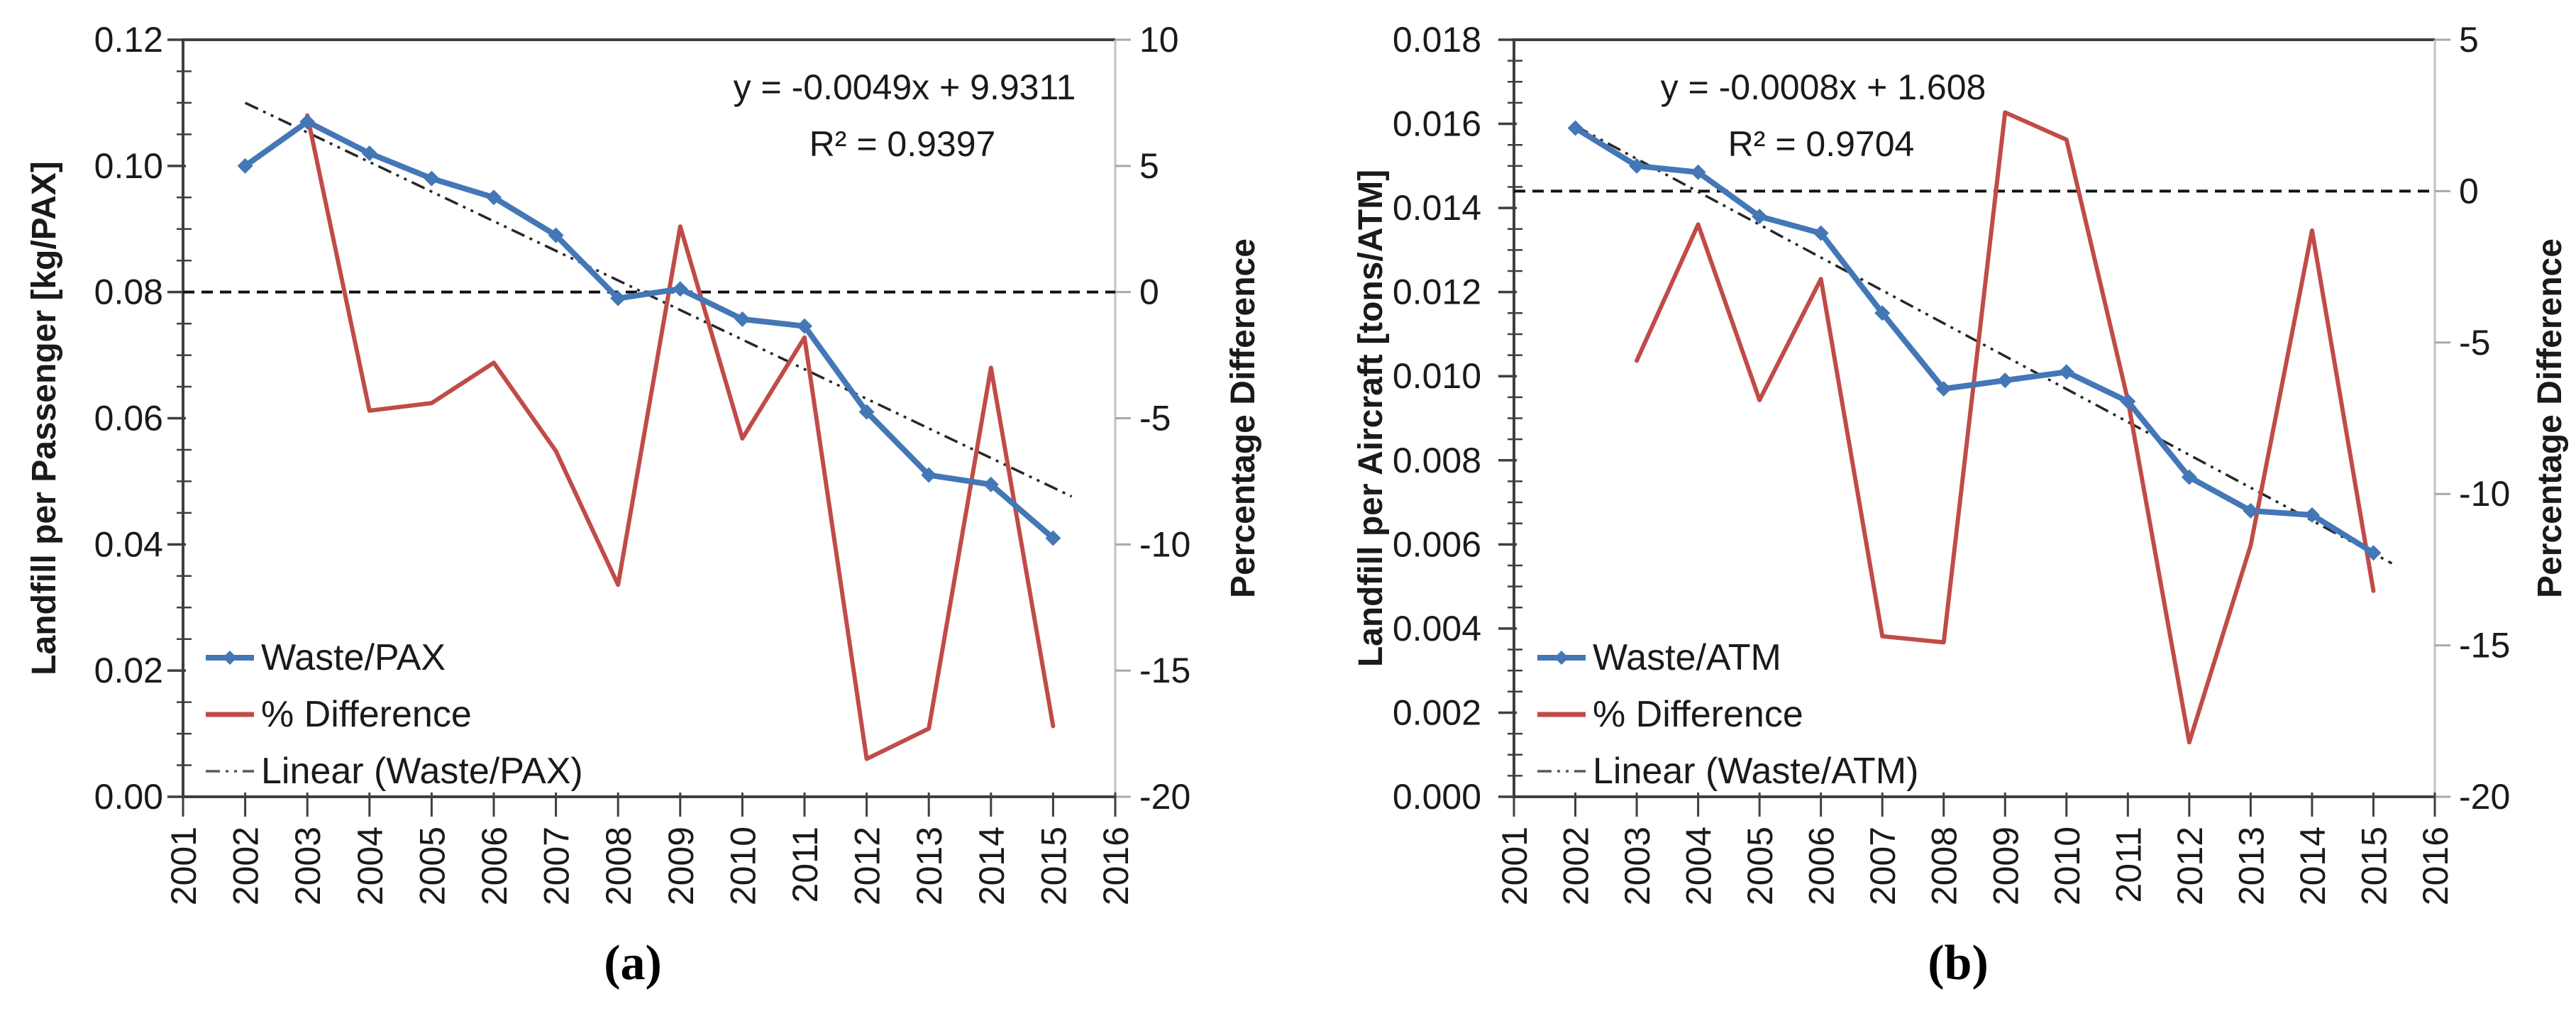  I want to click on legend-label: Waste/ATM, so click(1687, 657).